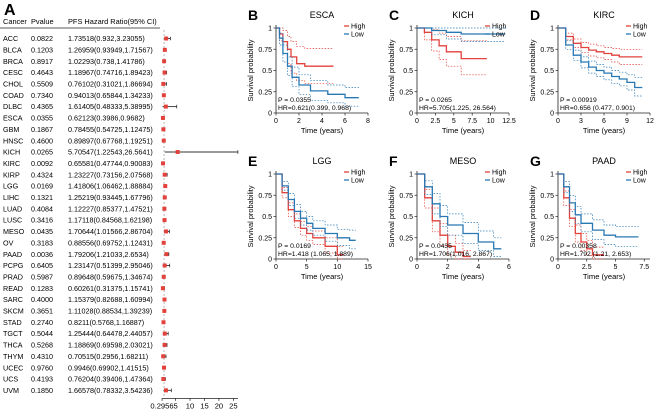  Describe the element at coordinates (13, 140) in the screenshot. I see `forest-cancer-label: HNSC` at that location.